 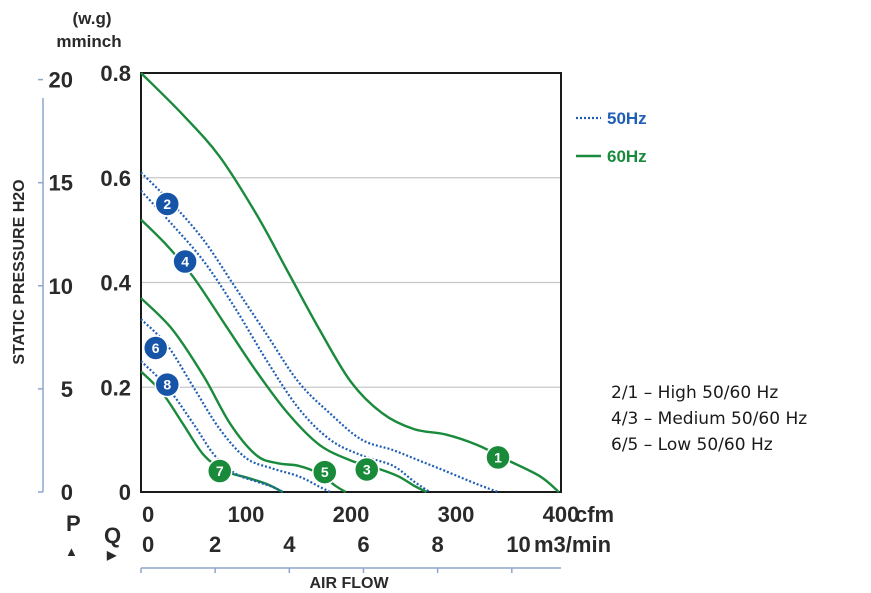 What do you see at coordinates (148, 544) in the screenshot?
I see `x-tick-m3min: 0` at bounding box center [148, 544].